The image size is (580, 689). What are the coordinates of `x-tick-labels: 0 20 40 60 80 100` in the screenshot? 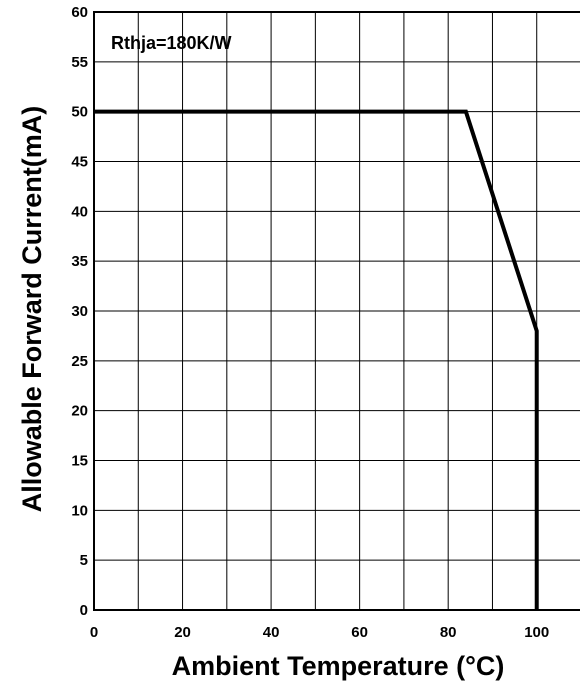 It's located at (319, 632).